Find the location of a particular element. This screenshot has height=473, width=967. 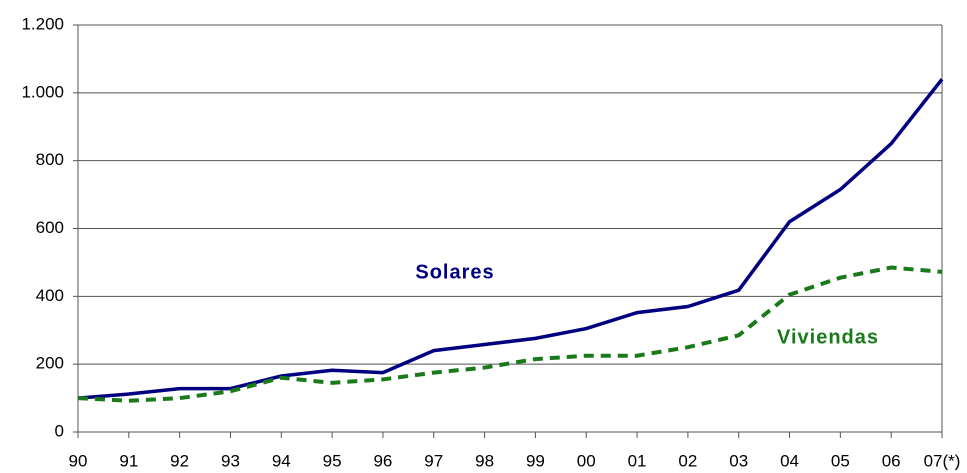

x-tick-label: 99 is located at coordinates (535, 460).